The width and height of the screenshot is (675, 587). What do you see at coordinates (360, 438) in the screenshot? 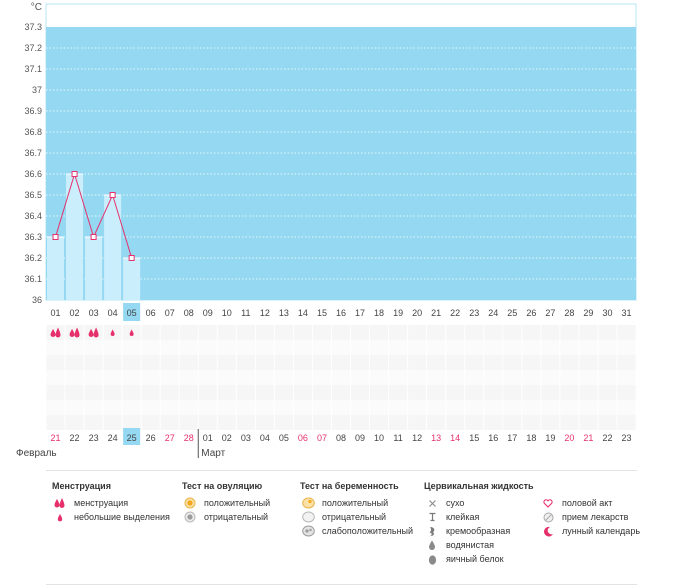
I see `date-label: 09` at bounding box center [360, 438].